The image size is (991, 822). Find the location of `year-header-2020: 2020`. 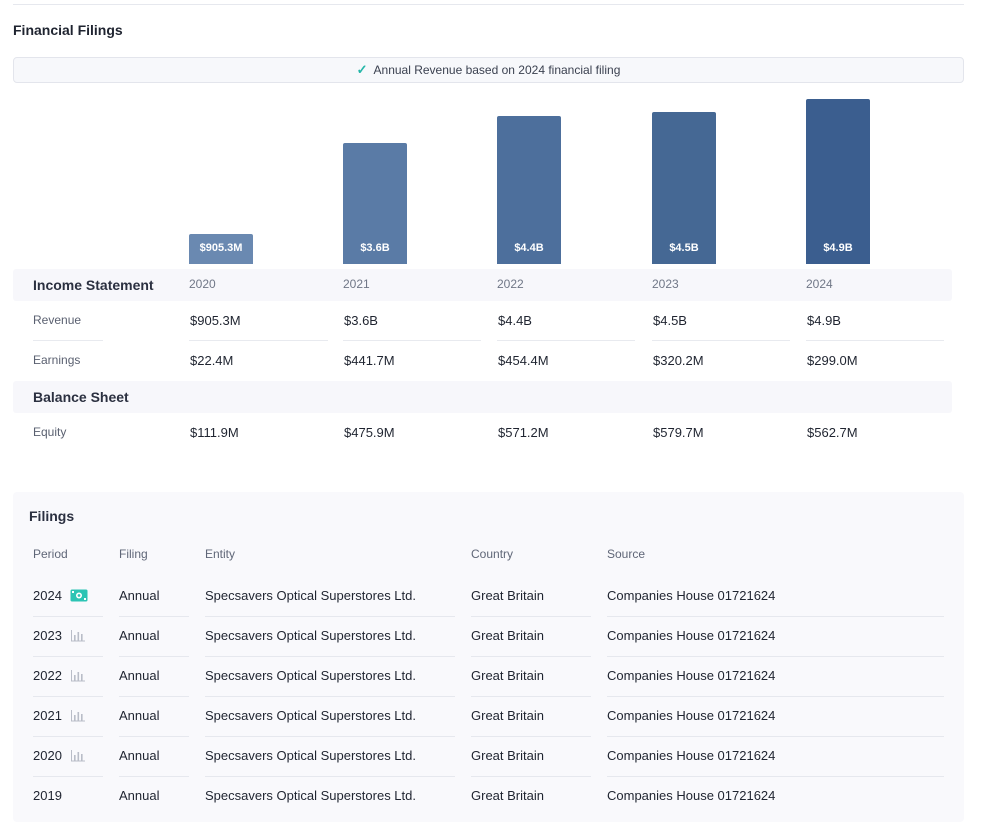

year-header-2020: 2020 is located at coordinates (202, 284).